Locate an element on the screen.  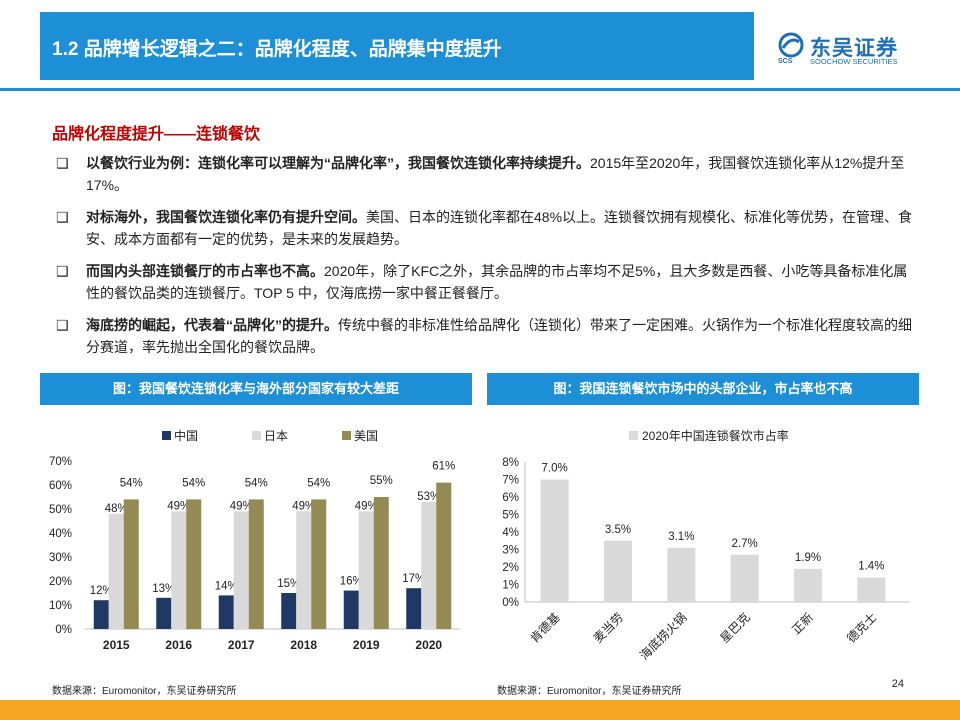
y-tick-label: 2% is located at coordinates (510, 568).